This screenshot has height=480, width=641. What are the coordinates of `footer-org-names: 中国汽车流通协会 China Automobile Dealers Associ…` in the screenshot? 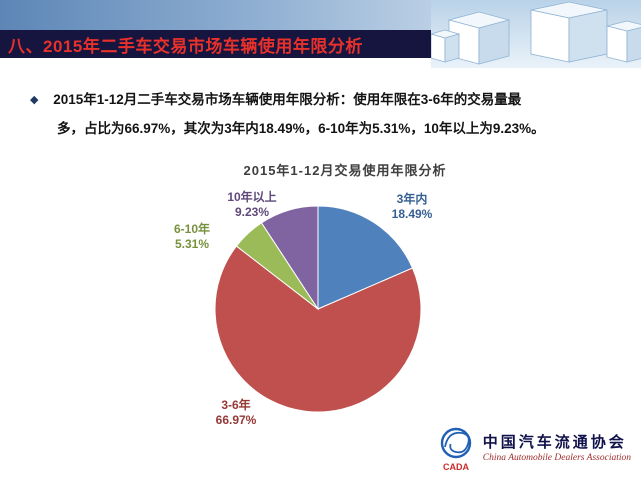 It's located at (557, 449).